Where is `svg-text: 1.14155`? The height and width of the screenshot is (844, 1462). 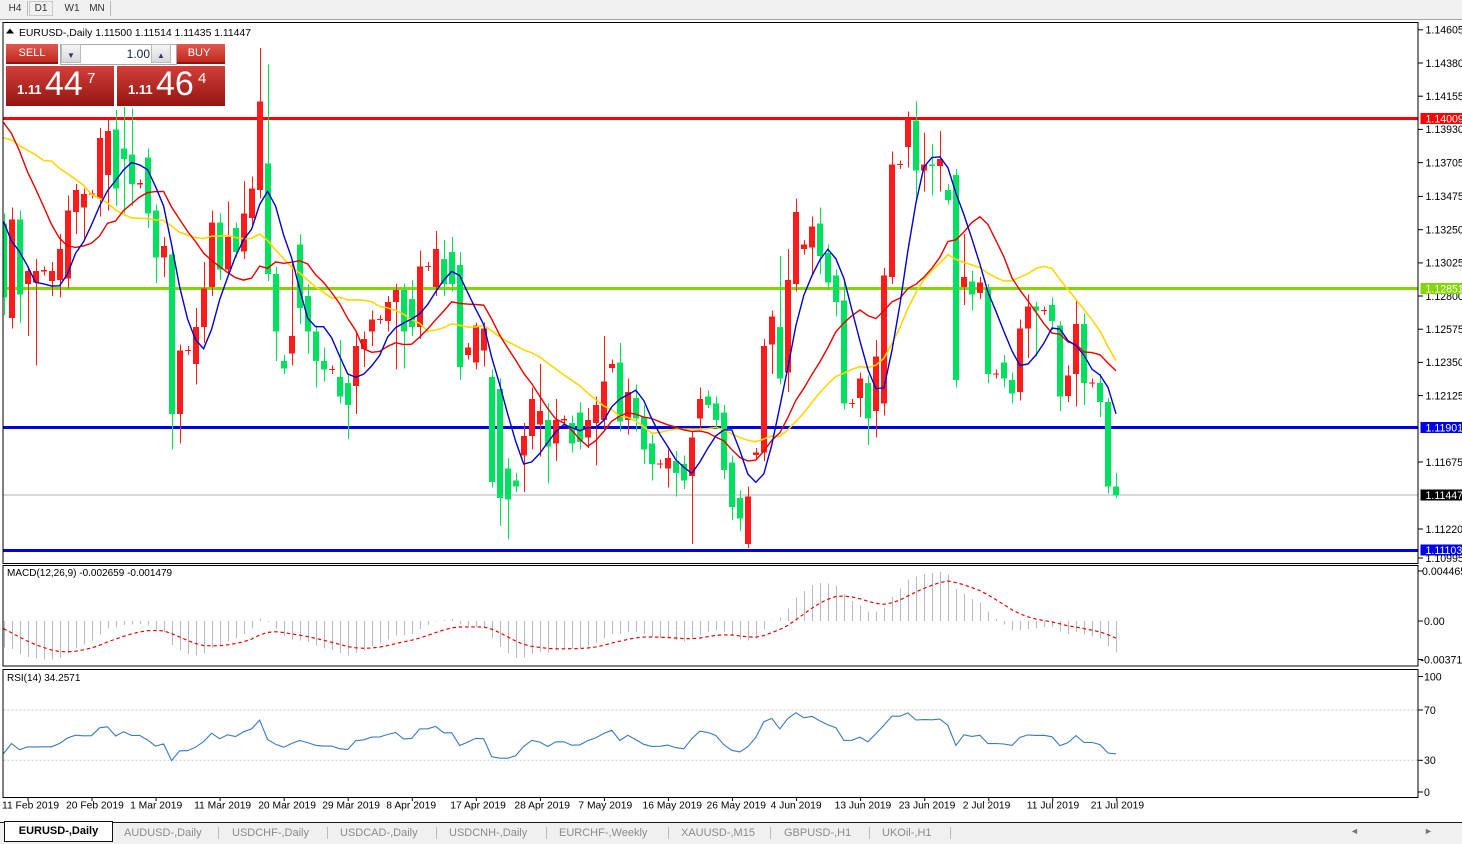
svg-text: 1.14155 is located at coordinates (1444, 97).